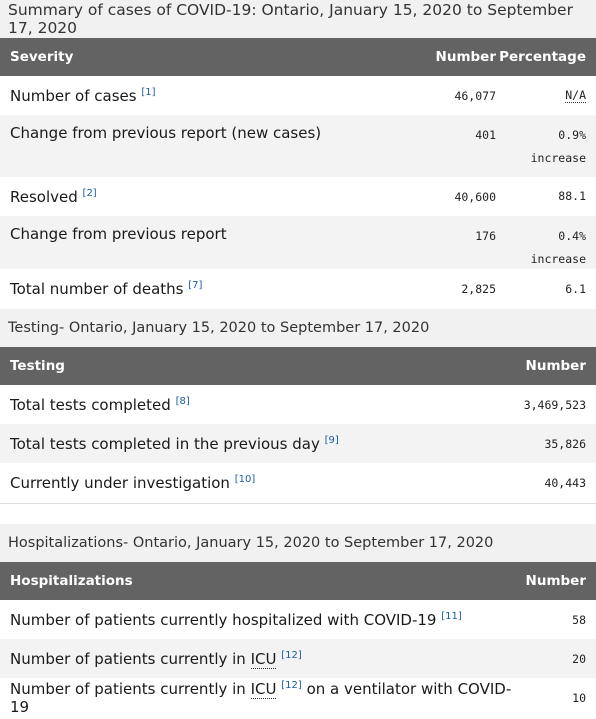 The width and height of the screenshot is (596, 719). Describe the element at coordinates (298, 366) in the screenshot. I see `testing-header-row: Testing Number` at that location.